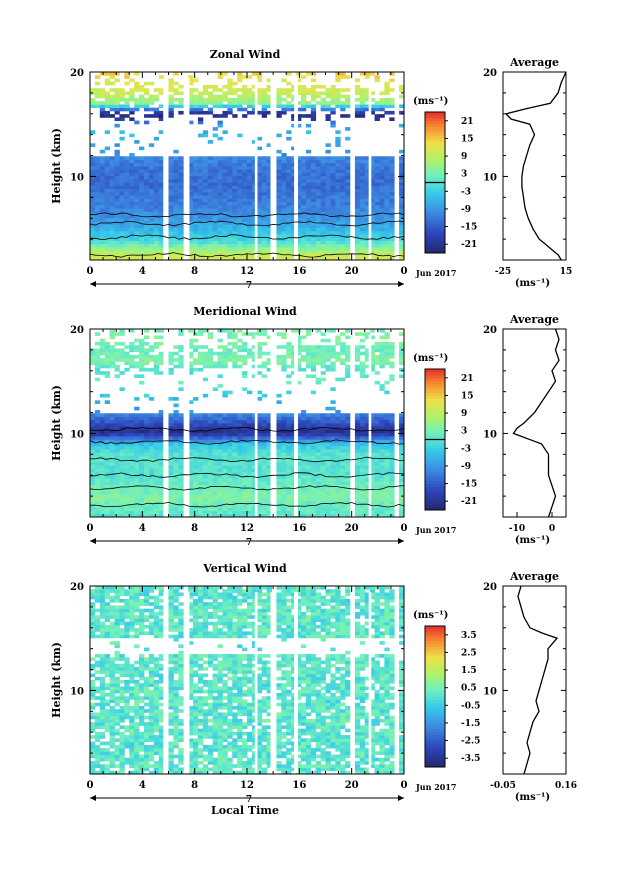 The width and height of the screenshot is (626, 873). I want to click on date-day: 7, so click(249, 286).